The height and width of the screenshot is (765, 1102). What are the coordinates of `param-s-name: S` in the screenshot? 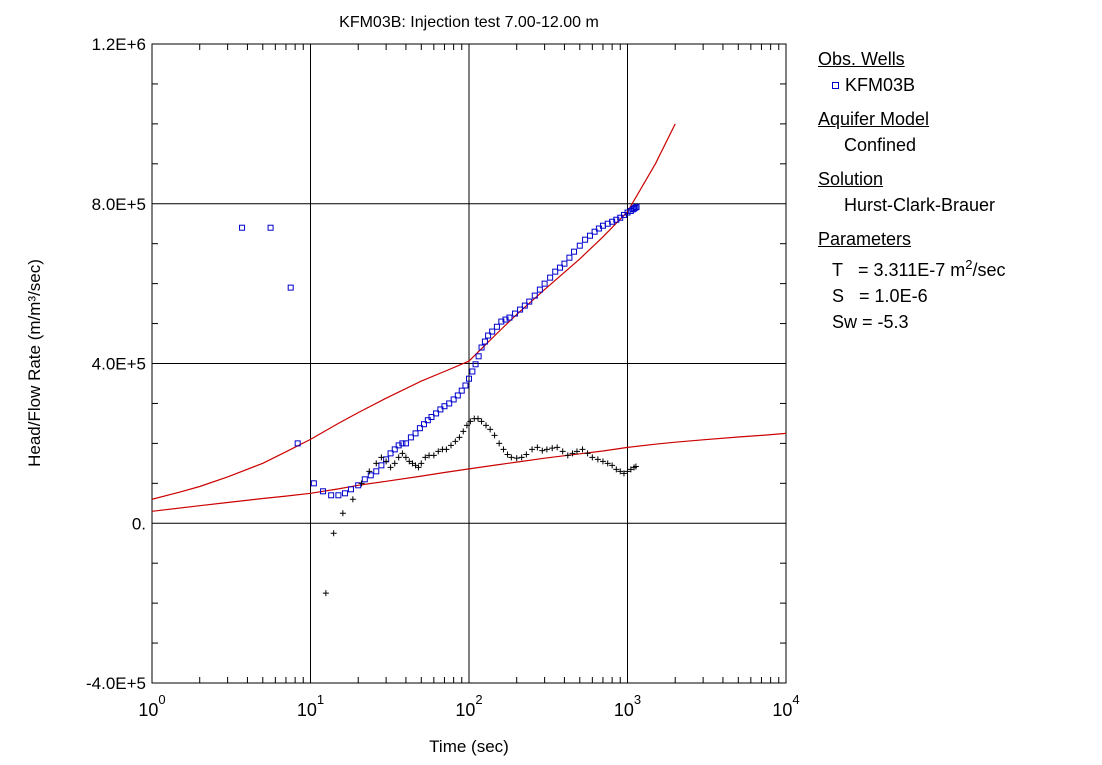 It's located at (838, 296).